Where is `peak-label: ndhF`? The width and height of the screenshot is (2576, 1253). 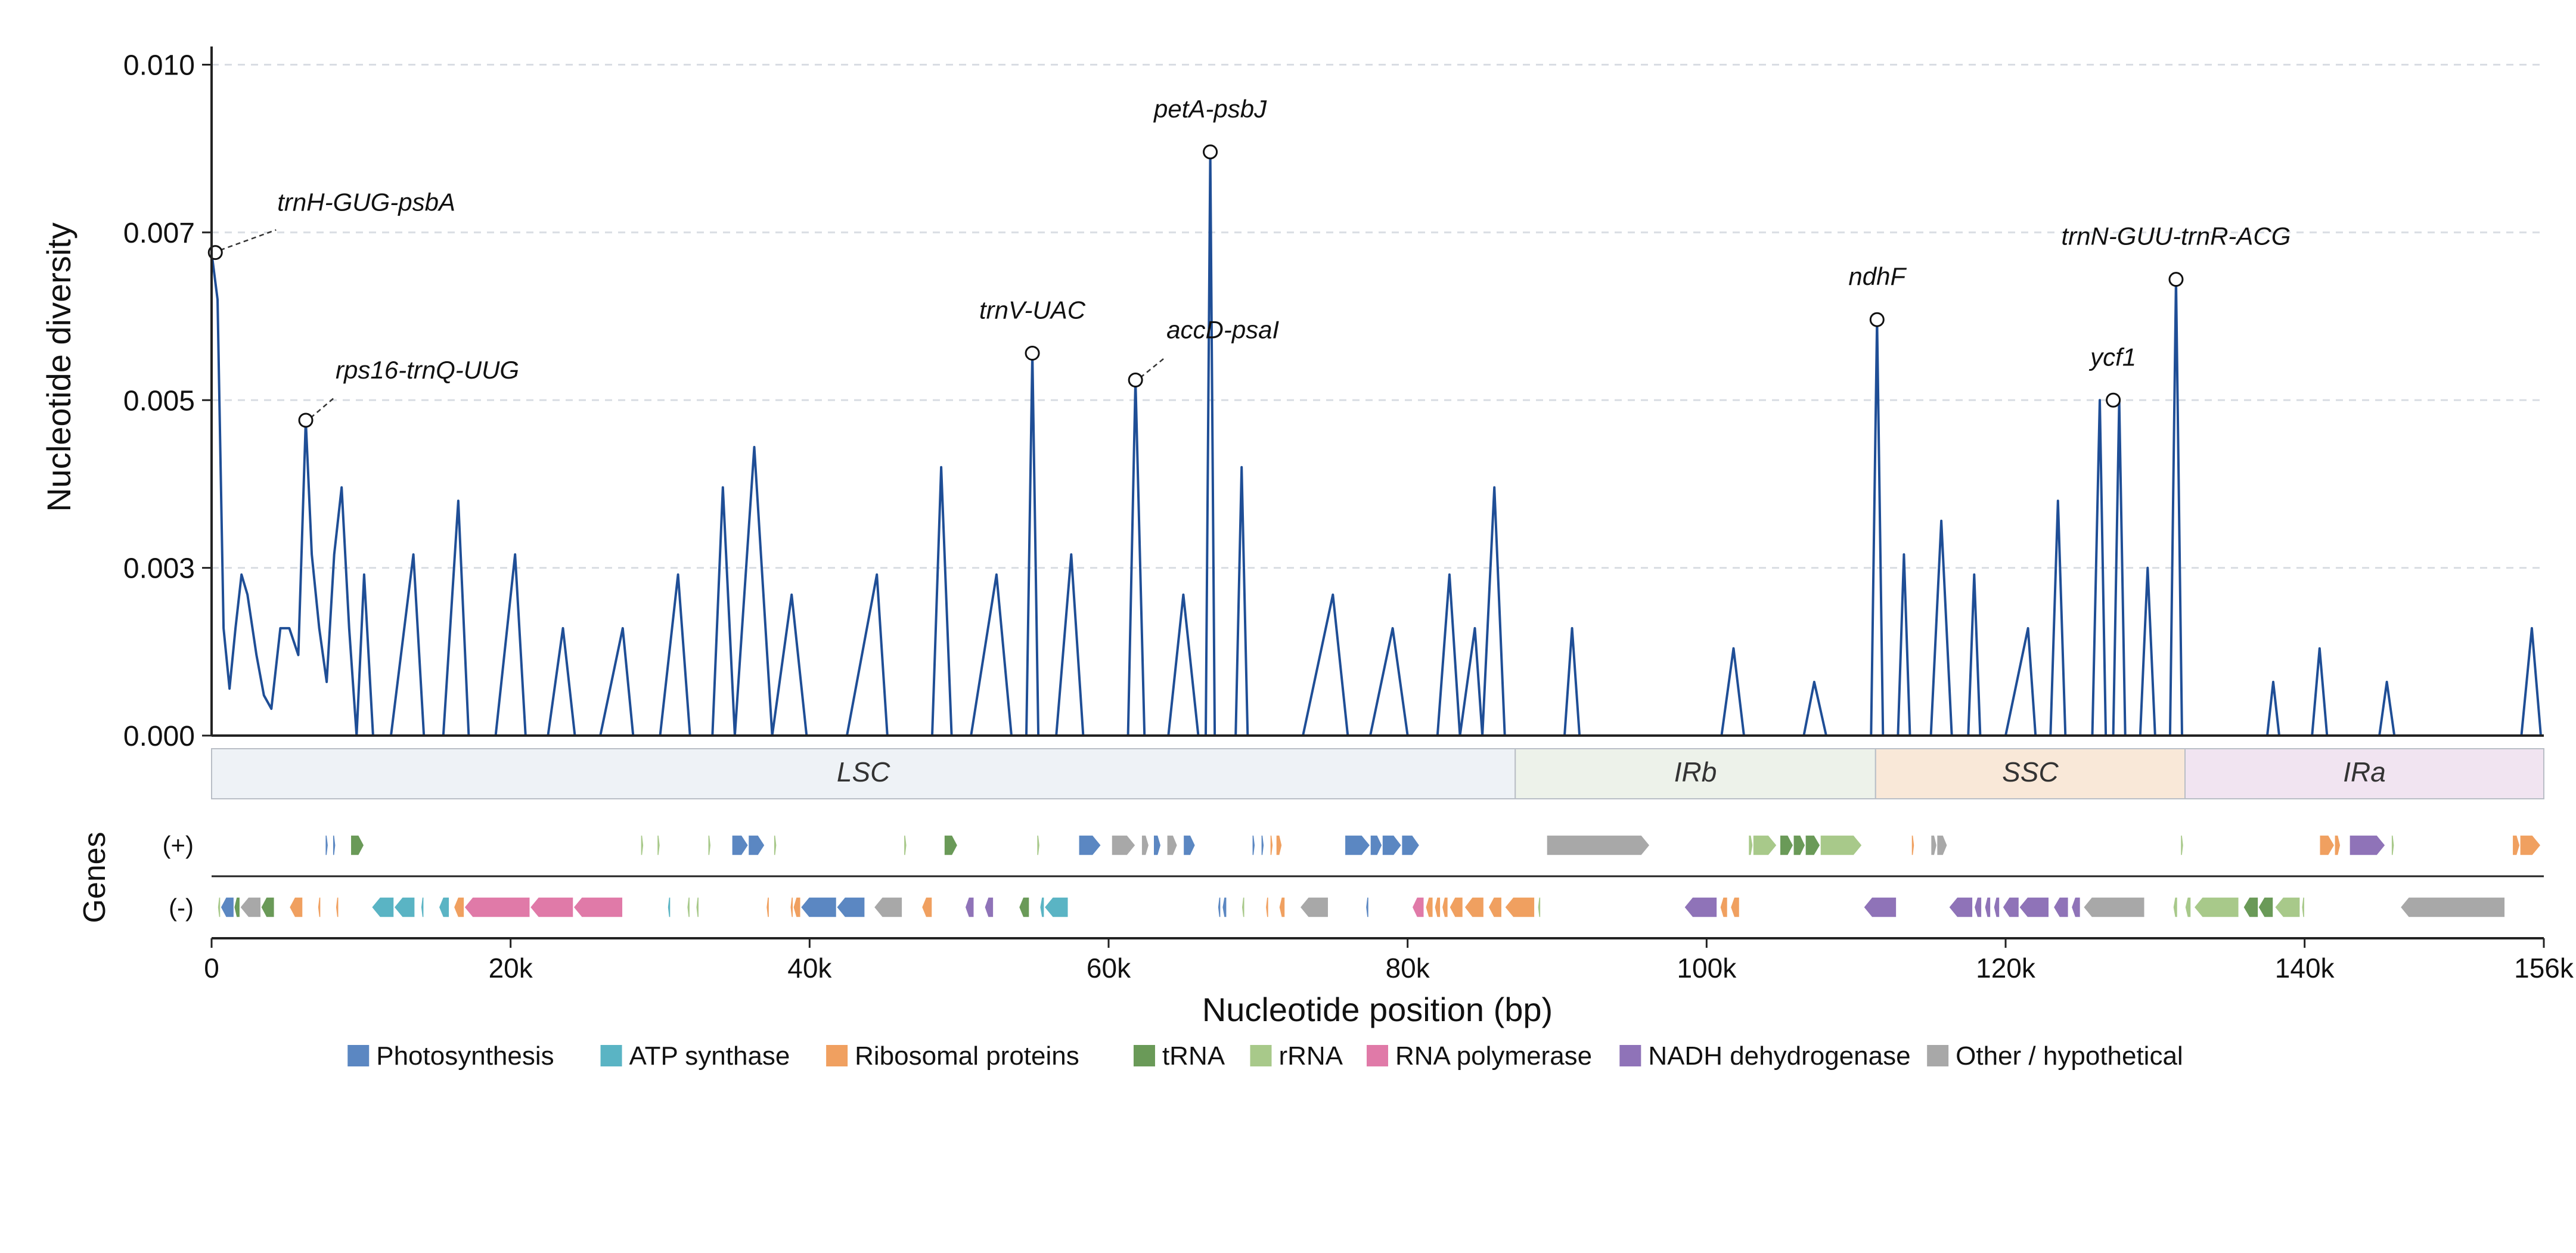 peak-label: ndhF is located at coordinates (1878, 276).